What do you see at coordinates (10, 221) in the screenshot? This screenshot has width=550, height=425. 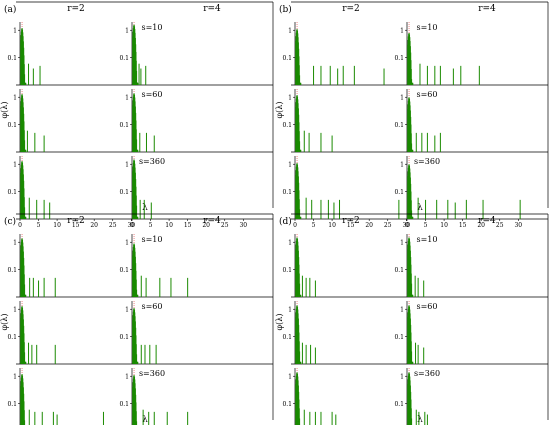 I see `panel-label: (c)` at bounding box center [10, 221].